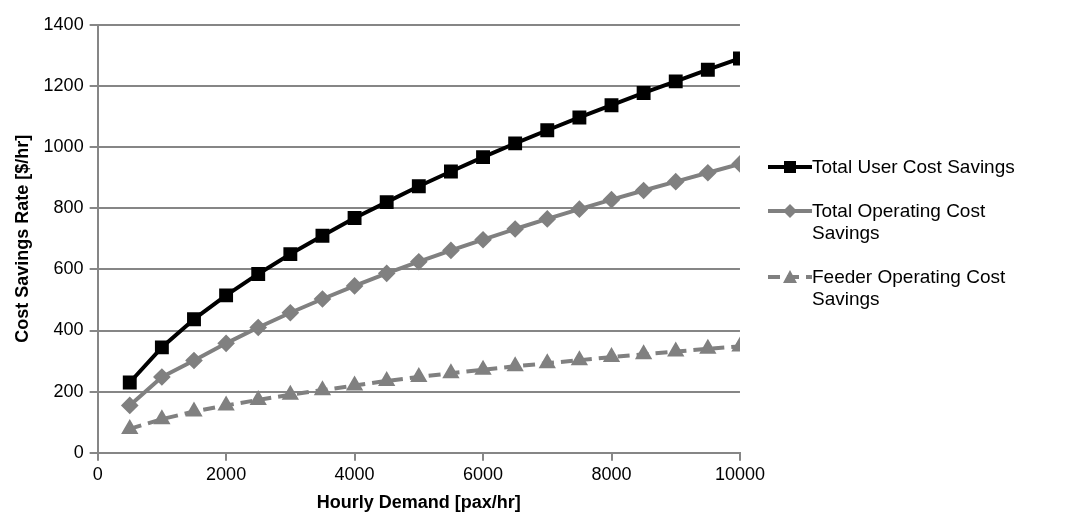 The image size is (1078, 527). What do you see at coordinates (913, 167) in the screenshot?
I see `legend-label: Total User Cost Savings` at bounding box center [913, 167].